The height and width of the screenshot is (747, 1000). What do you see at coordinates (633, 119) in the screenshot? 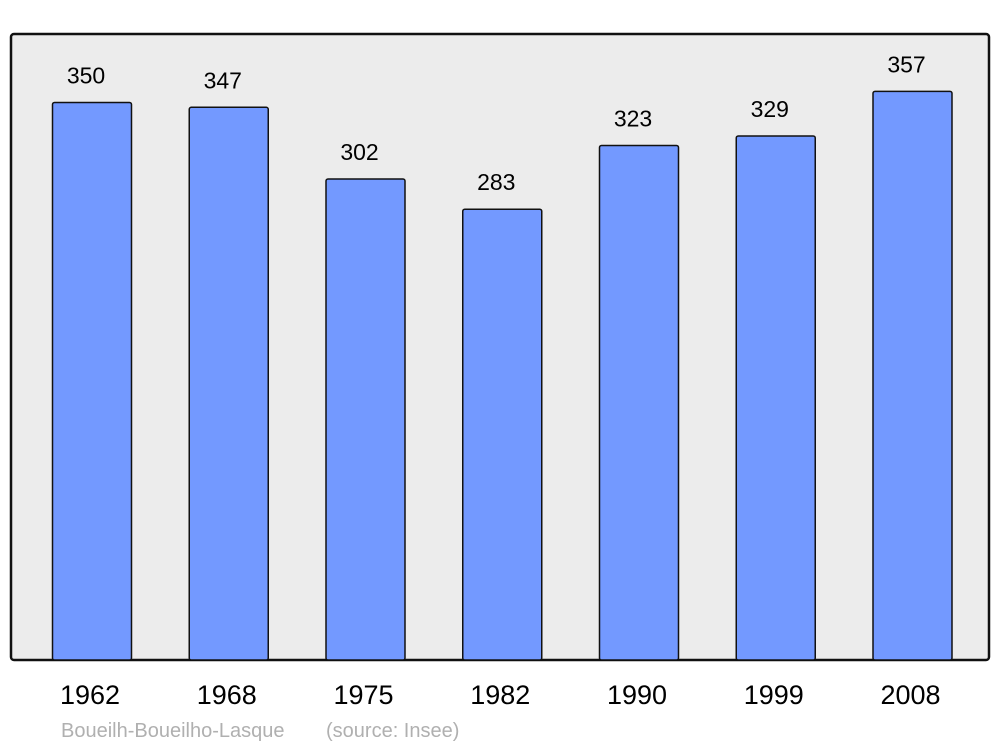
I see `value-label-1990: 323` at bounding box center [633, 119].